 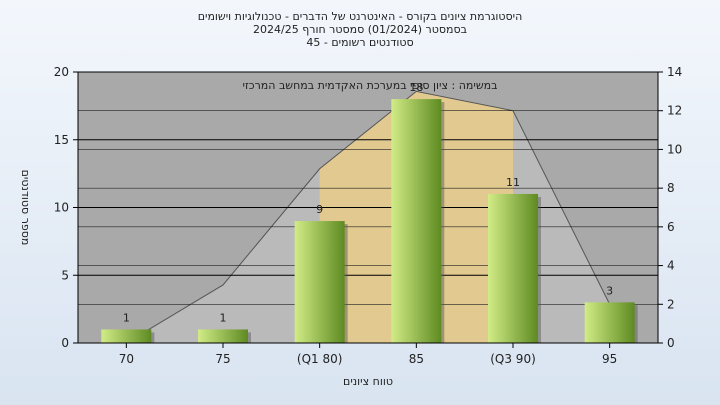 What do you see at coordinates (61, 208) in the screenshot?
I see `y-tick-label: 10` at bounding box center [61, 208].